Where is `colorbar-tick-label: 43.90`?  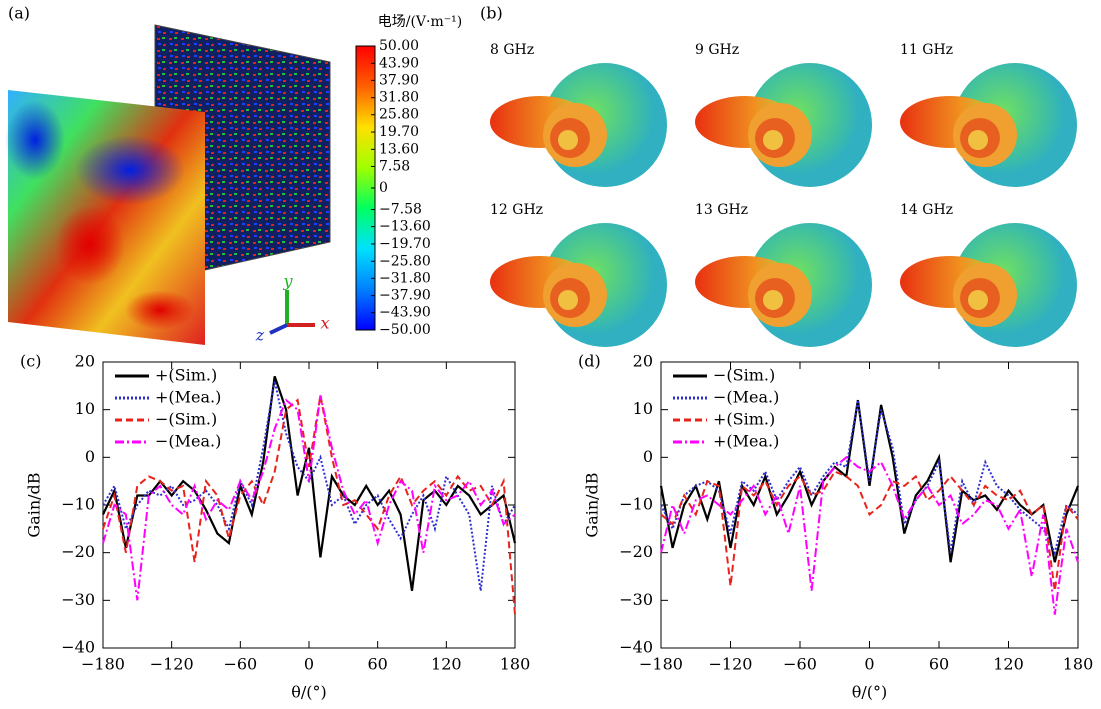
colorbar-tick-label: 43.90 is located at coordinates (399, 63).